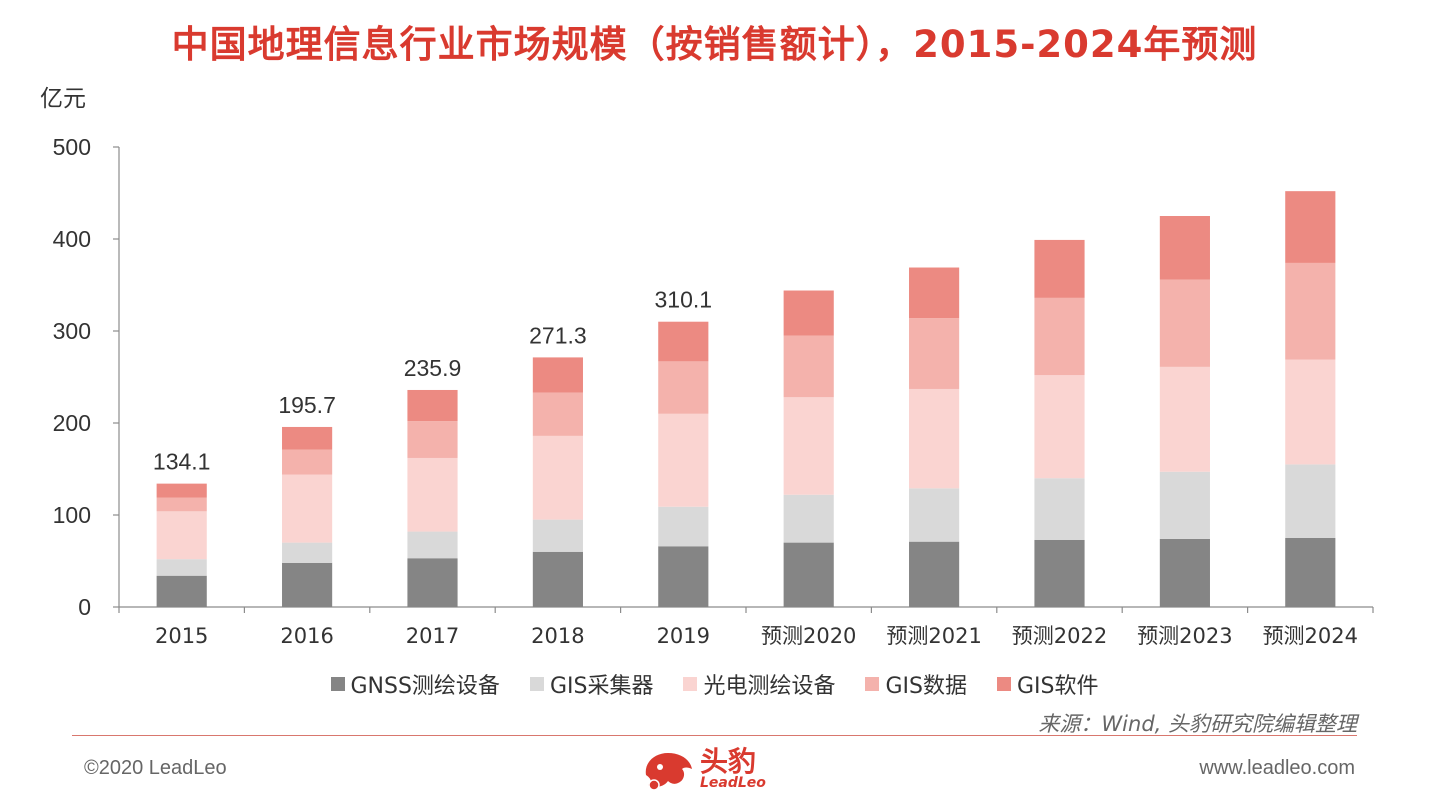 The image size is (1429, 804). I want to click on x-tick-label: 预测2024, so click(1310, 636).